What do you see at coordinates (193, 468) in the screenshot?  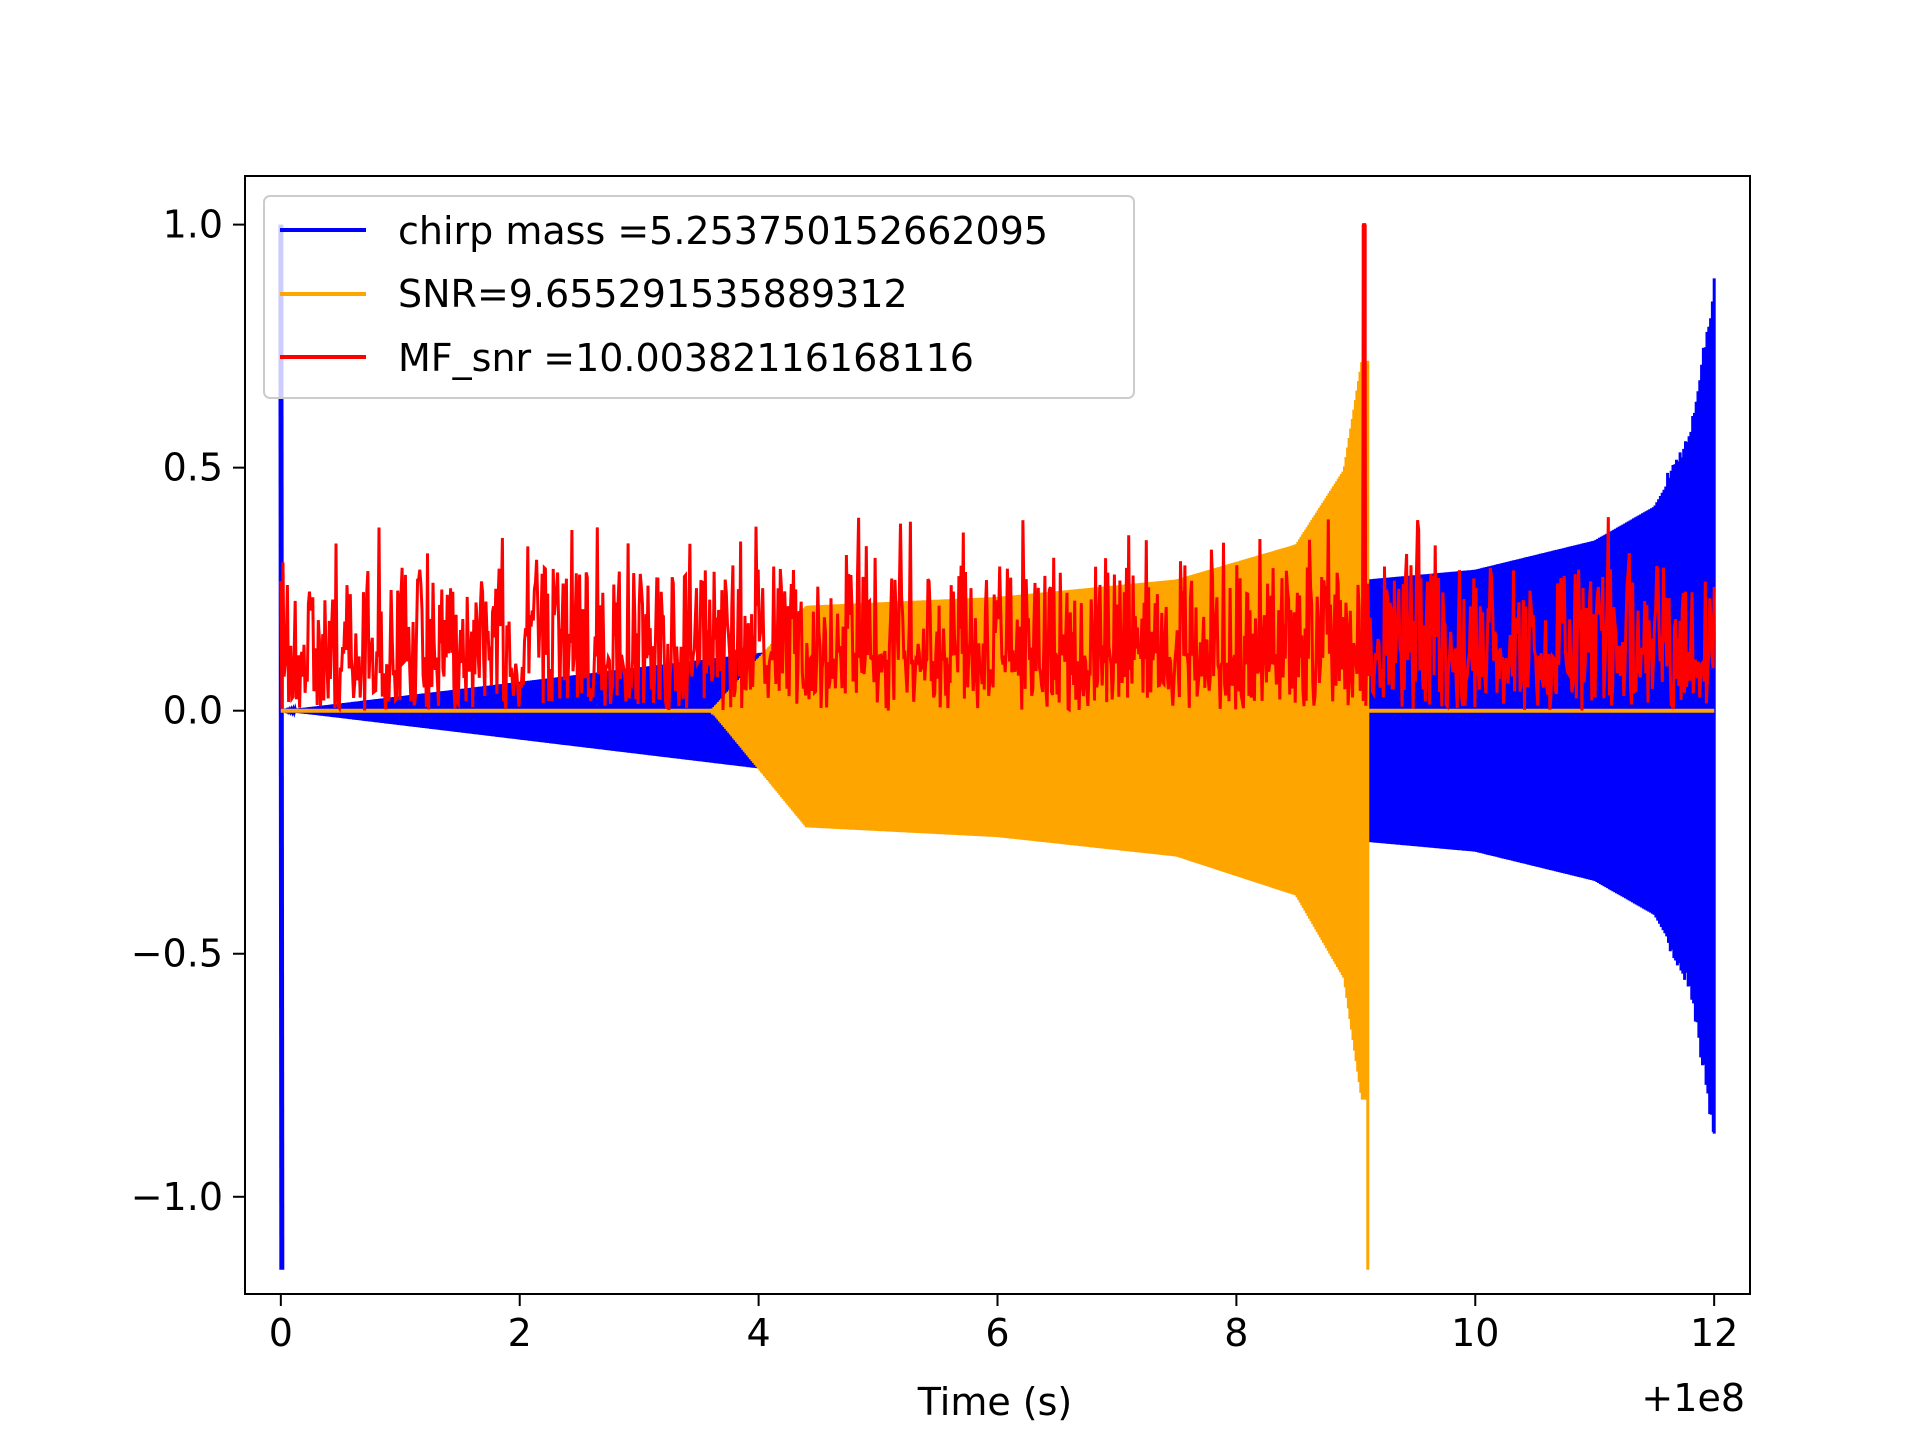 I see `y-tick-label: 0.5` at bounding box center [193, 468].